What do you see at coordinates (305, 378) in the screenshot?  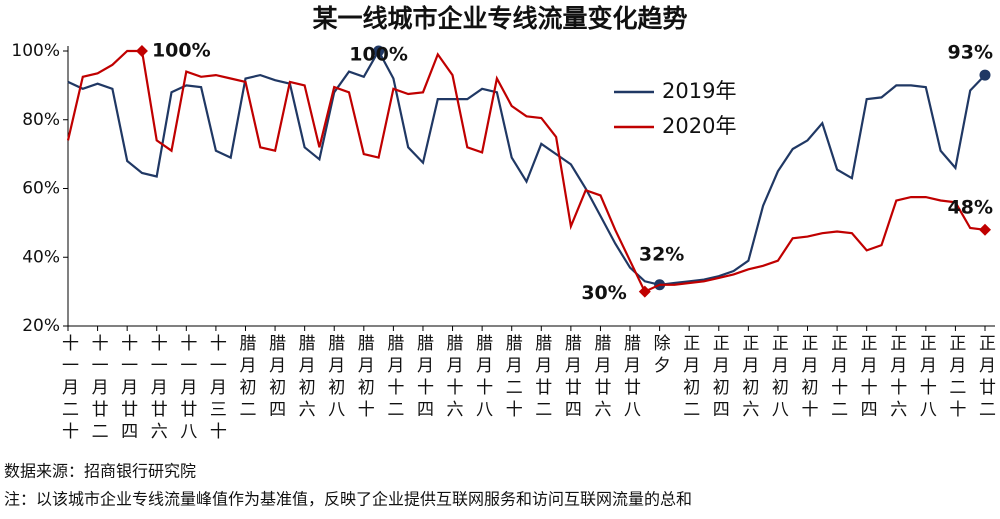 I see `x-tick-label: 腊月初六` at bounding box center [305, 378].